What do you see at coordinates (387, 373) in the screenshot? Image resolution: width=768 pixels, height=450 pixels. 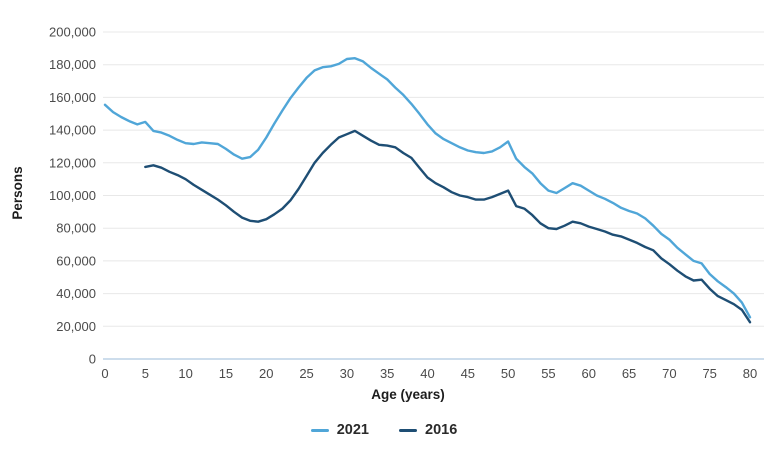 I see `x-tick-label: 35` at bounding box center [387, 373].